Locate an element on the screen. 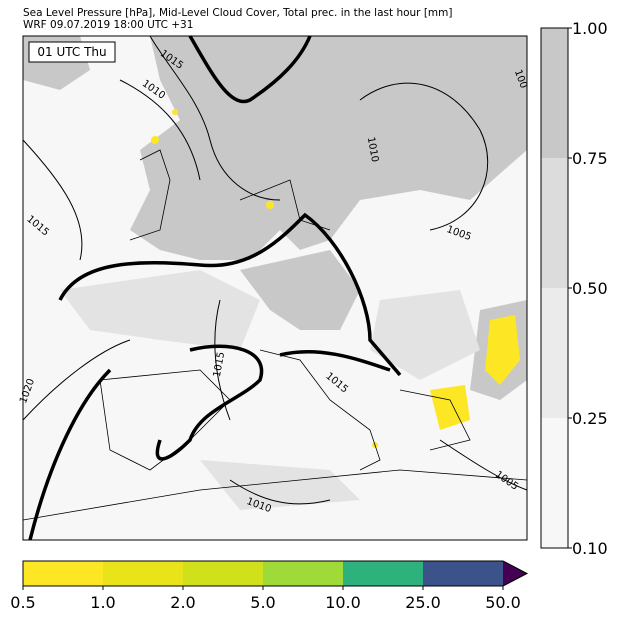  colorbar-tick-label: 0.75 is located at coordinates (590, 158).